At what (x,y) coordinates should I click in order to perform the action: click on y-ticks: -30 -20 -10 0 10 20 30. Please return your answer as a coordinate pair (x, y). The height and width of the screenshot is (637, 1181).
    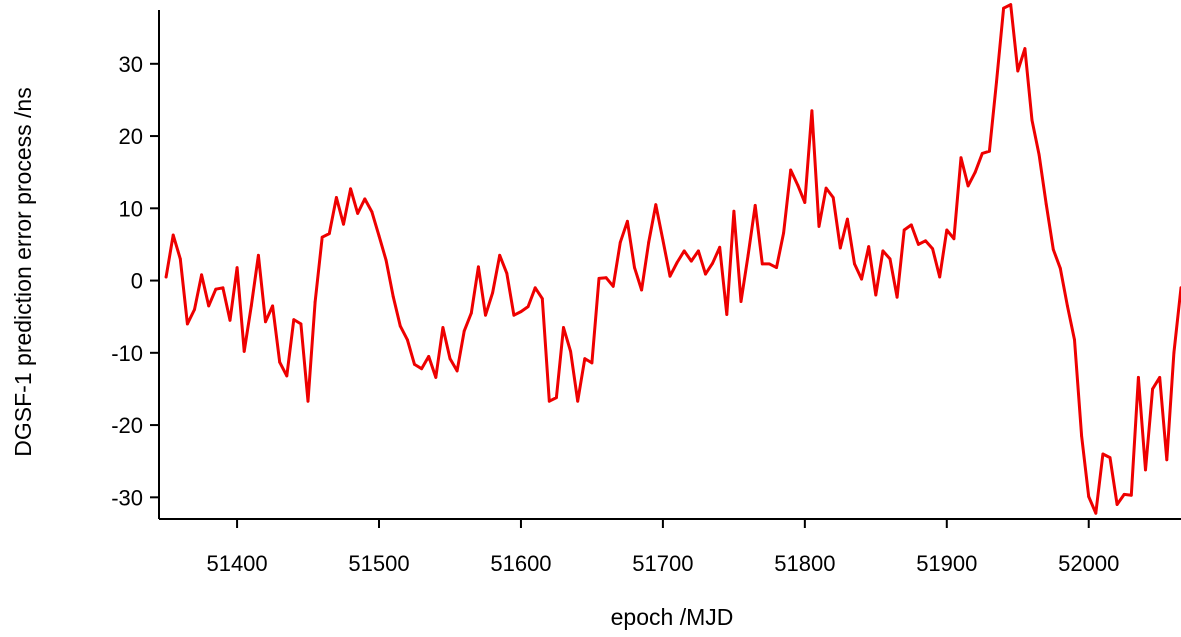
    Looking at the image, I should click on (135, 281).